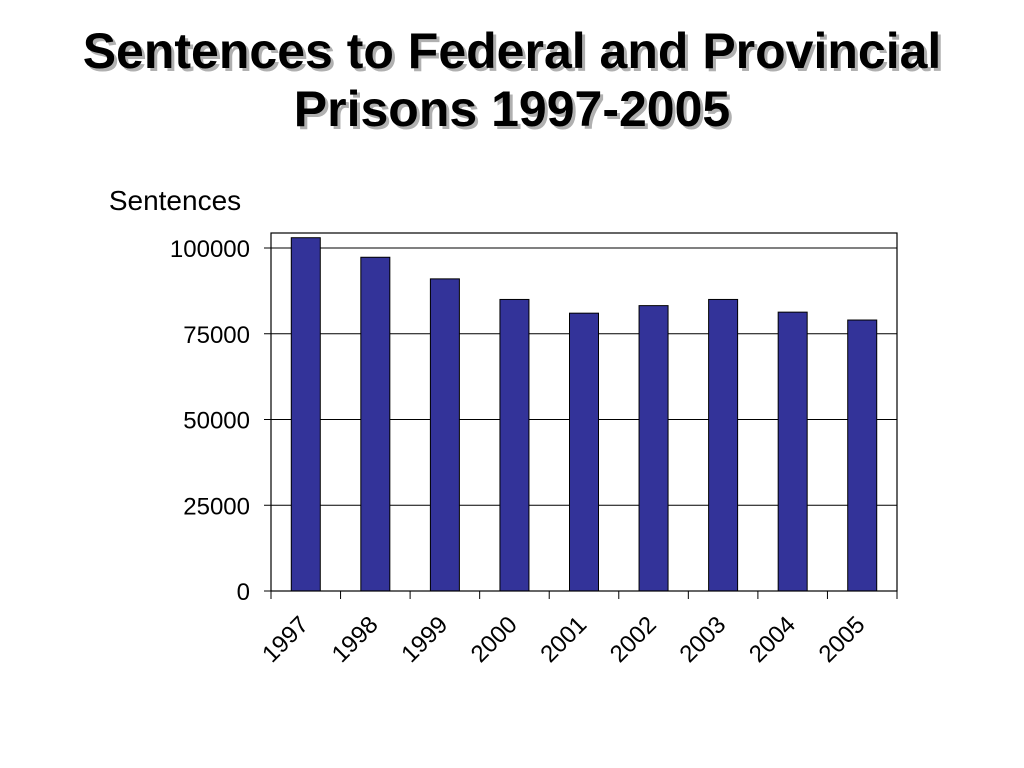  Describe the element at coordinates (653, 448) in the screenshot. I see `bar-2002` at that location.